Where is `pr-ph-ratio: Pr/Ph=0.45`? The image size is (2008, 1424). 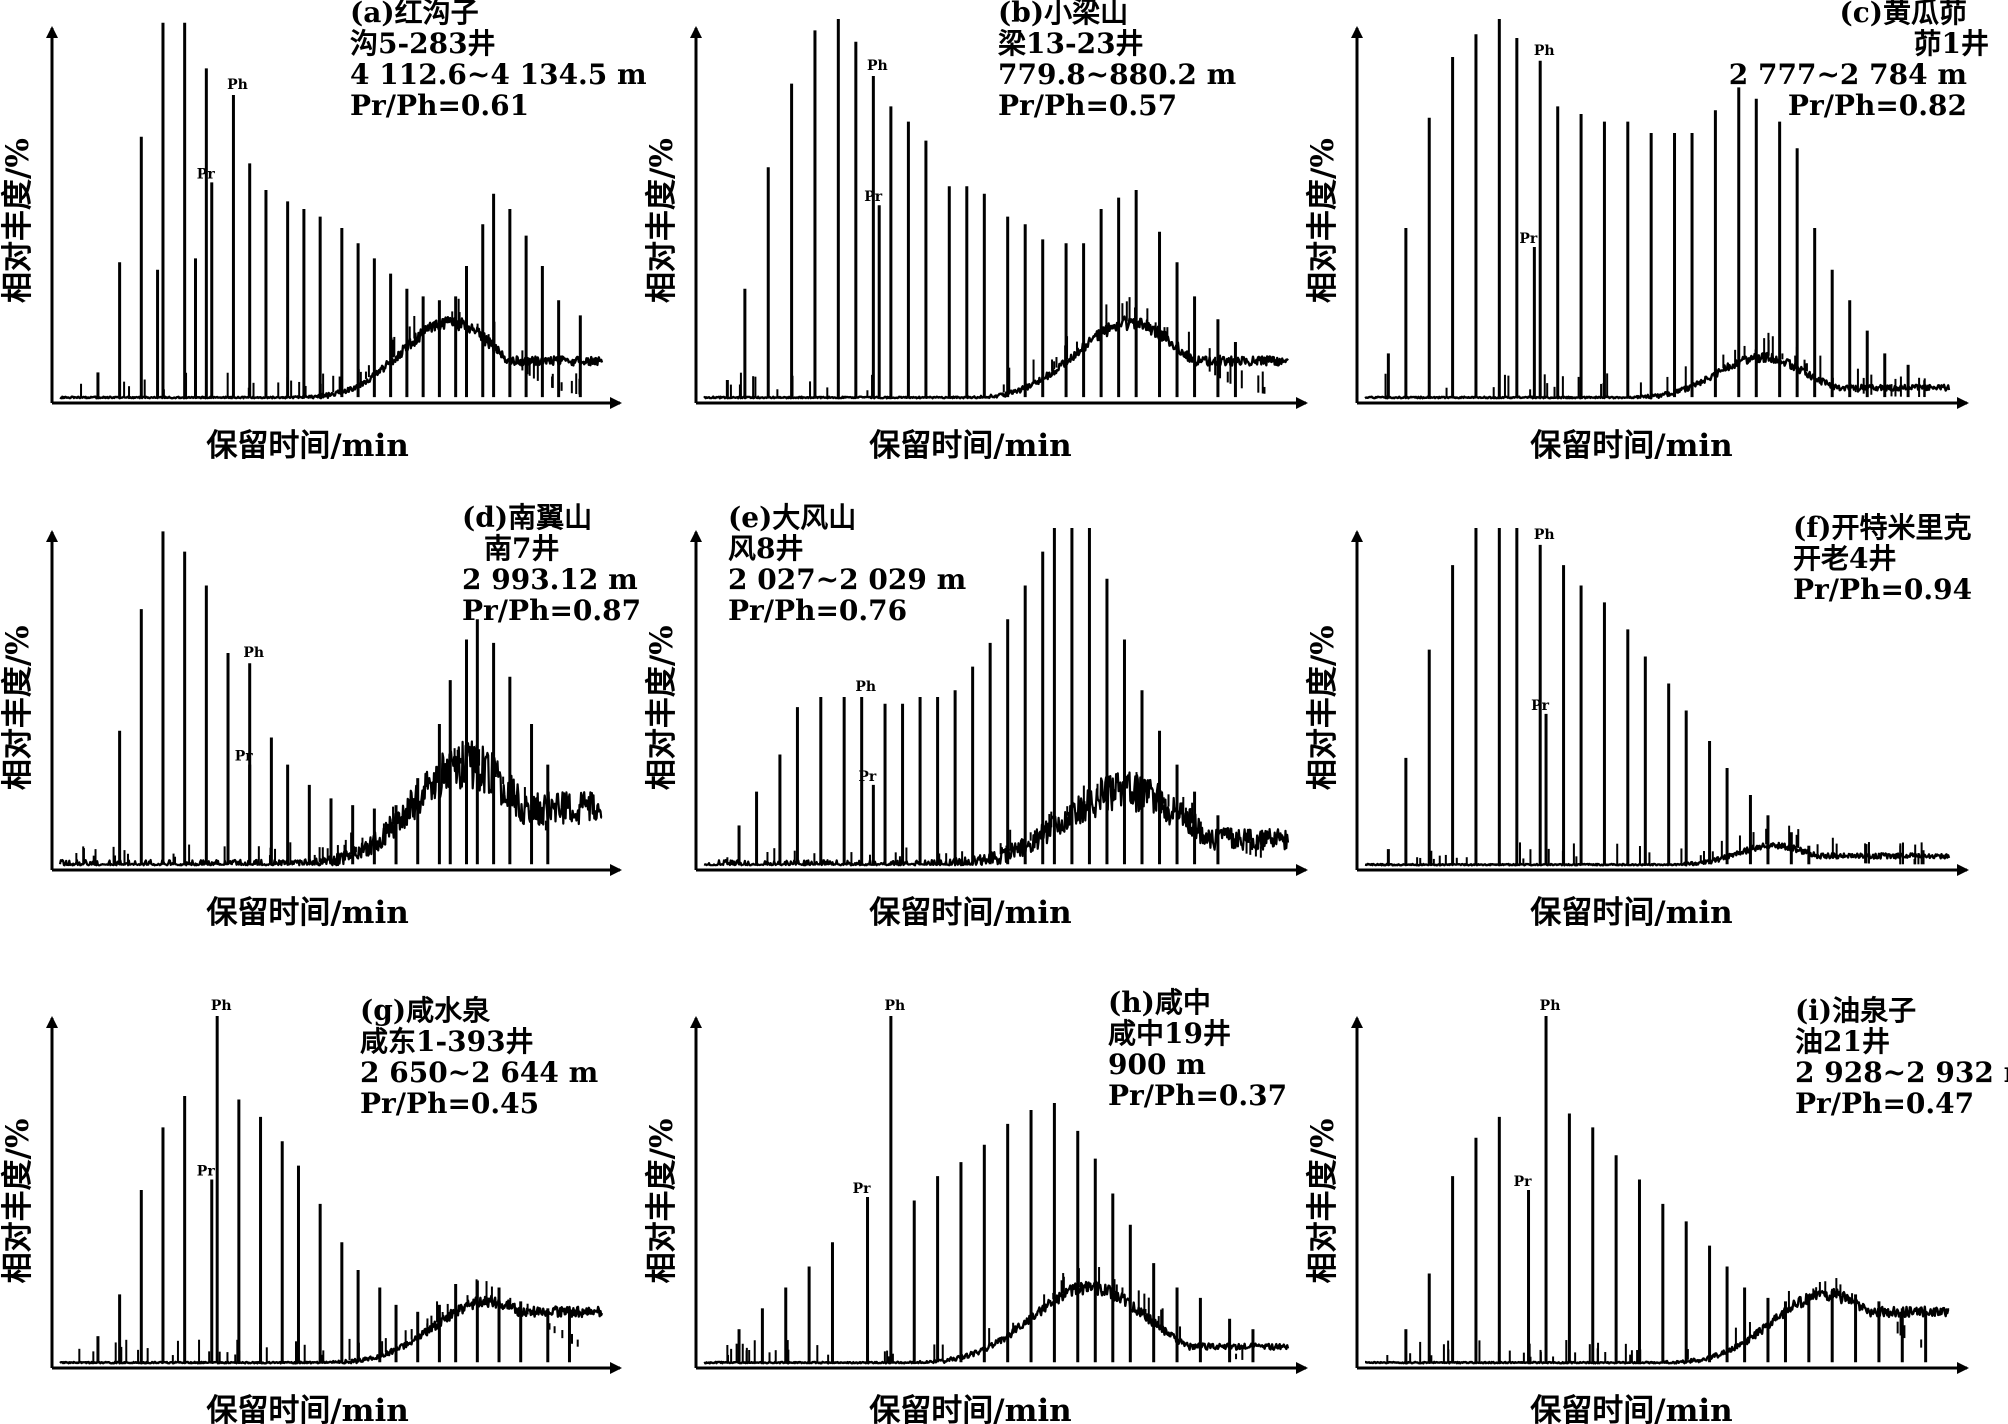
pr-ph-ratio: Pr/Ph=0.45 is located at coordinates (449, 1103).